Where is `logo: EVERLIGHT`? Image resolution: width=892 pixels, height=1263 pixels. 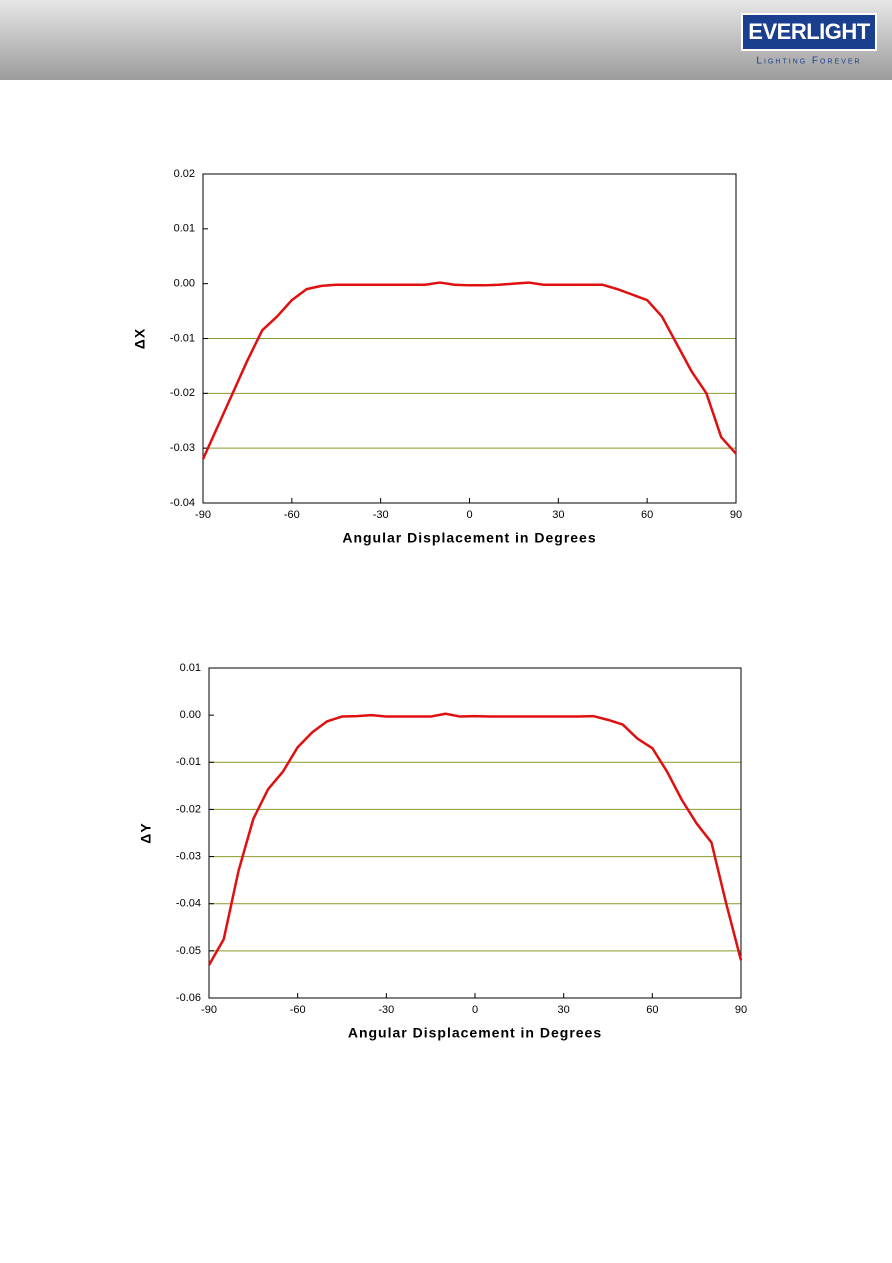
logo: EVERLIGHT is located at coordinates (809, 31).